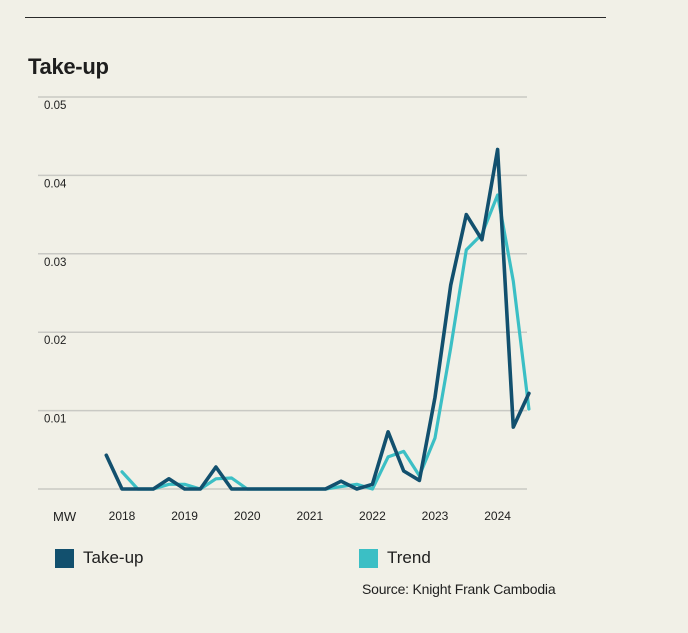 This screenshot has width=688, height=633. What do you see at coordinates (55, 420) in the screenshot?
I see `y-tick-label: 0.01` at bounding box center [55, 420].